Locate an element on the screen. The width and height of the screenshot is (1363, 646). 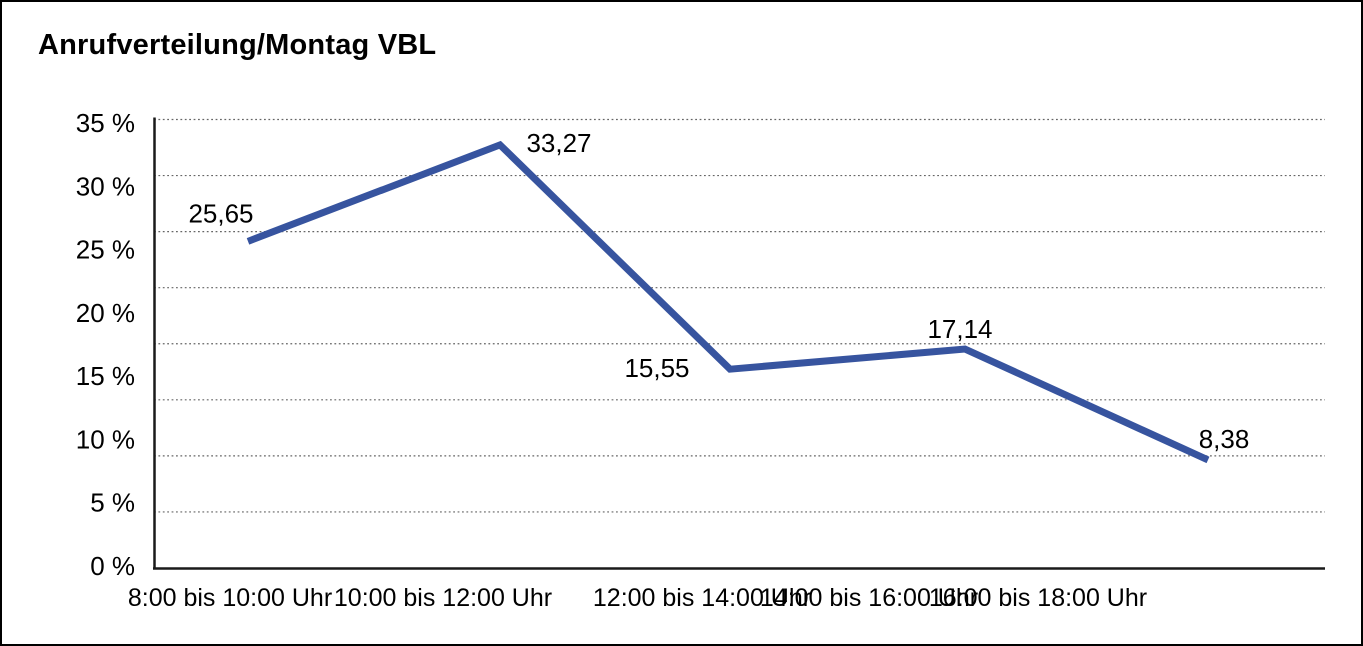
y-tick-label: 30 % is located at coordinates (105, 186).